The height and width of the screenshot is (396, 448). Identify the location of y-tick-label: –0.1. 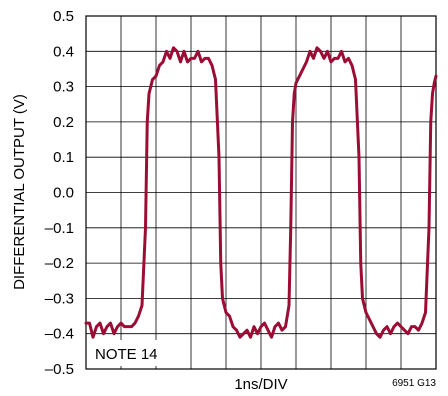
(59, 228).